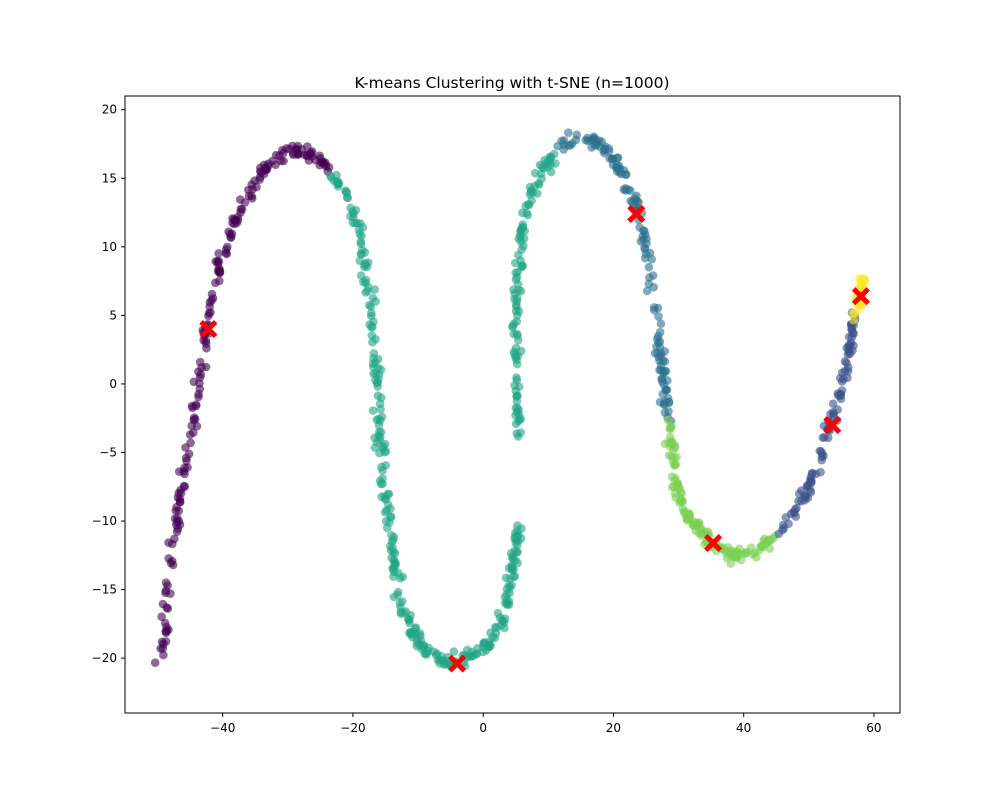 The width and height of the screenshot is (1000, 800). What do you see at coordinates (109, 110) in the screenshot?
I see `y-tick-label: 20` at bounding box center [109, 110].